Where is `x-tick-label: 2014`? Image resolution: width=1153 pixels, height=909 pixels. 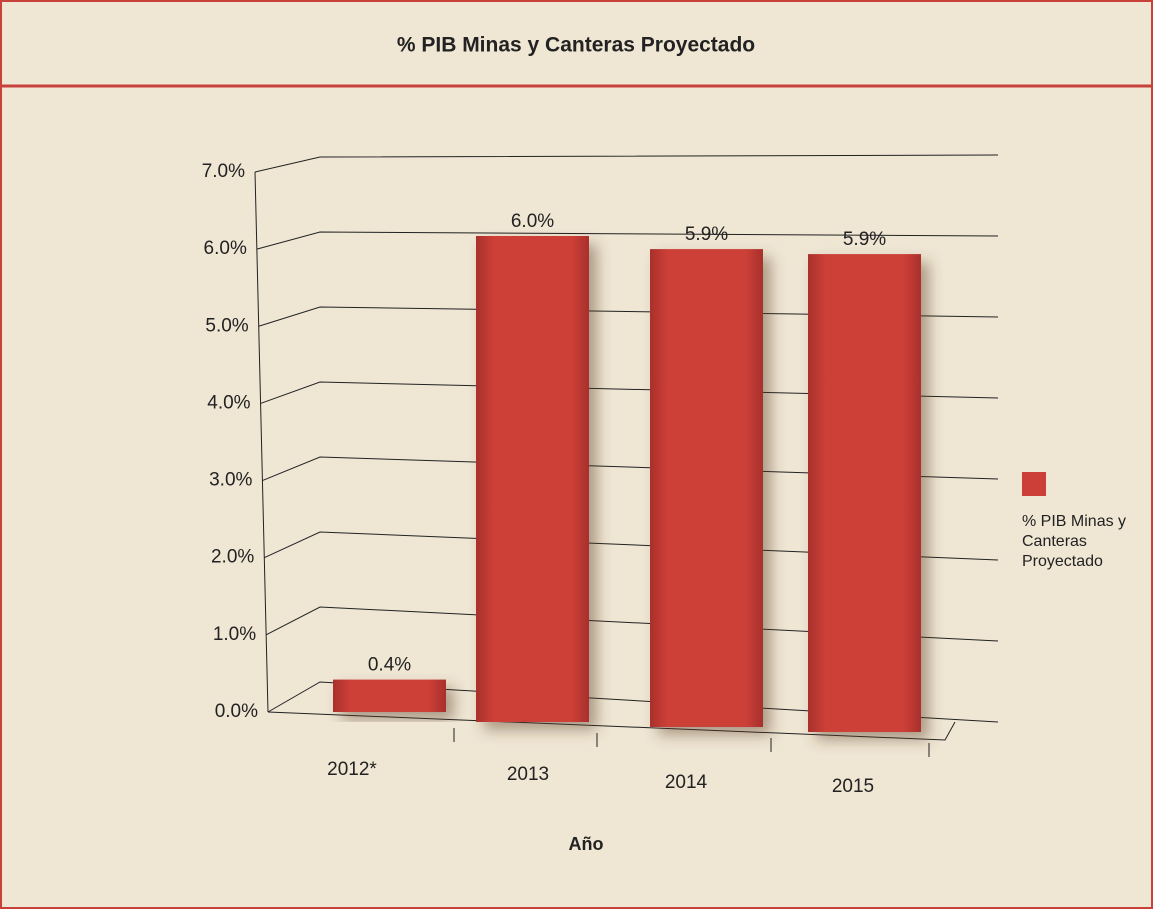
x-tick-label: 2014 is located at coordinates (686, 782).